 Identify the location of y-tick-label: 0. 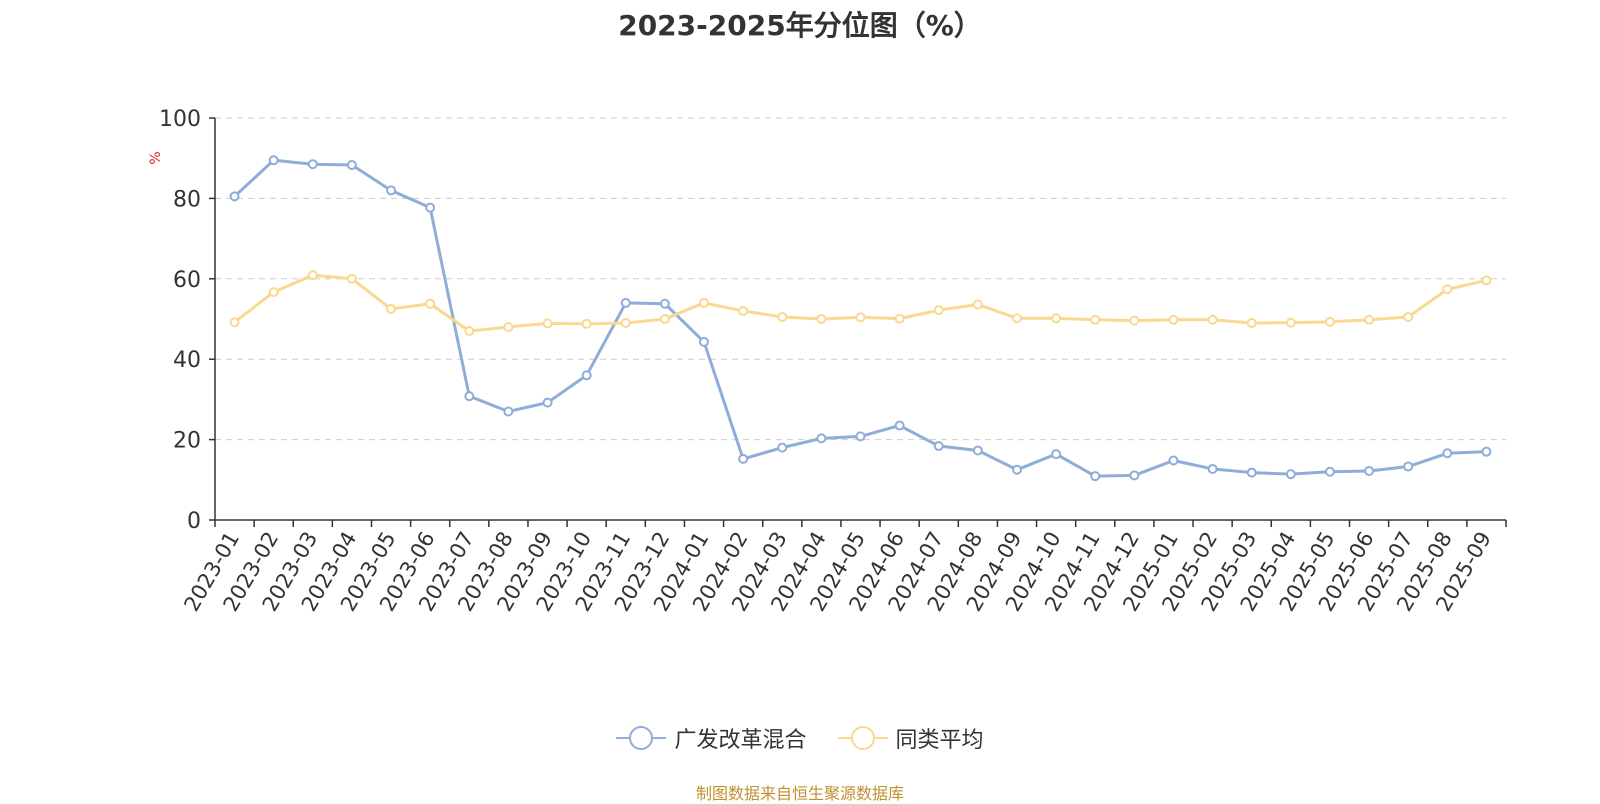
(194, 521).